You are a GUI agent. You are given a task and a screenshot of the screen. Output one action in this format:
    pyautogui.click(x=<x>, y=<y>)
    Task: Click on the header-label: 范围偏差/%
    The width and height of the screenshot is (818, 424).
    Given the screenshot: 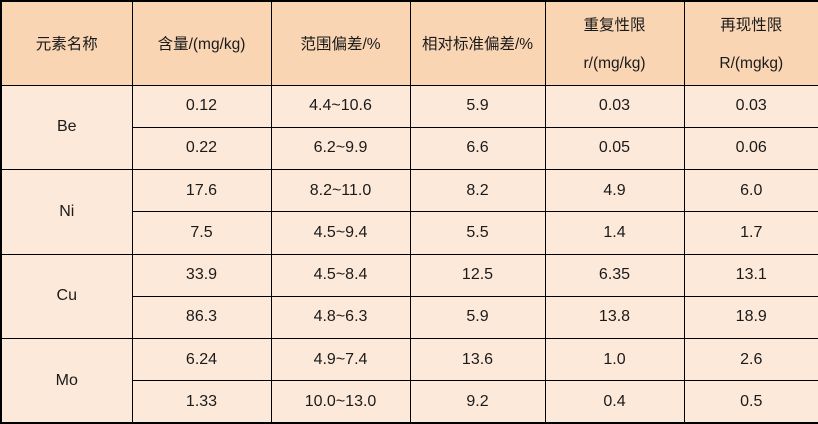 What is the action you would take?
    pyautogui.click(x=340, y=45)
    